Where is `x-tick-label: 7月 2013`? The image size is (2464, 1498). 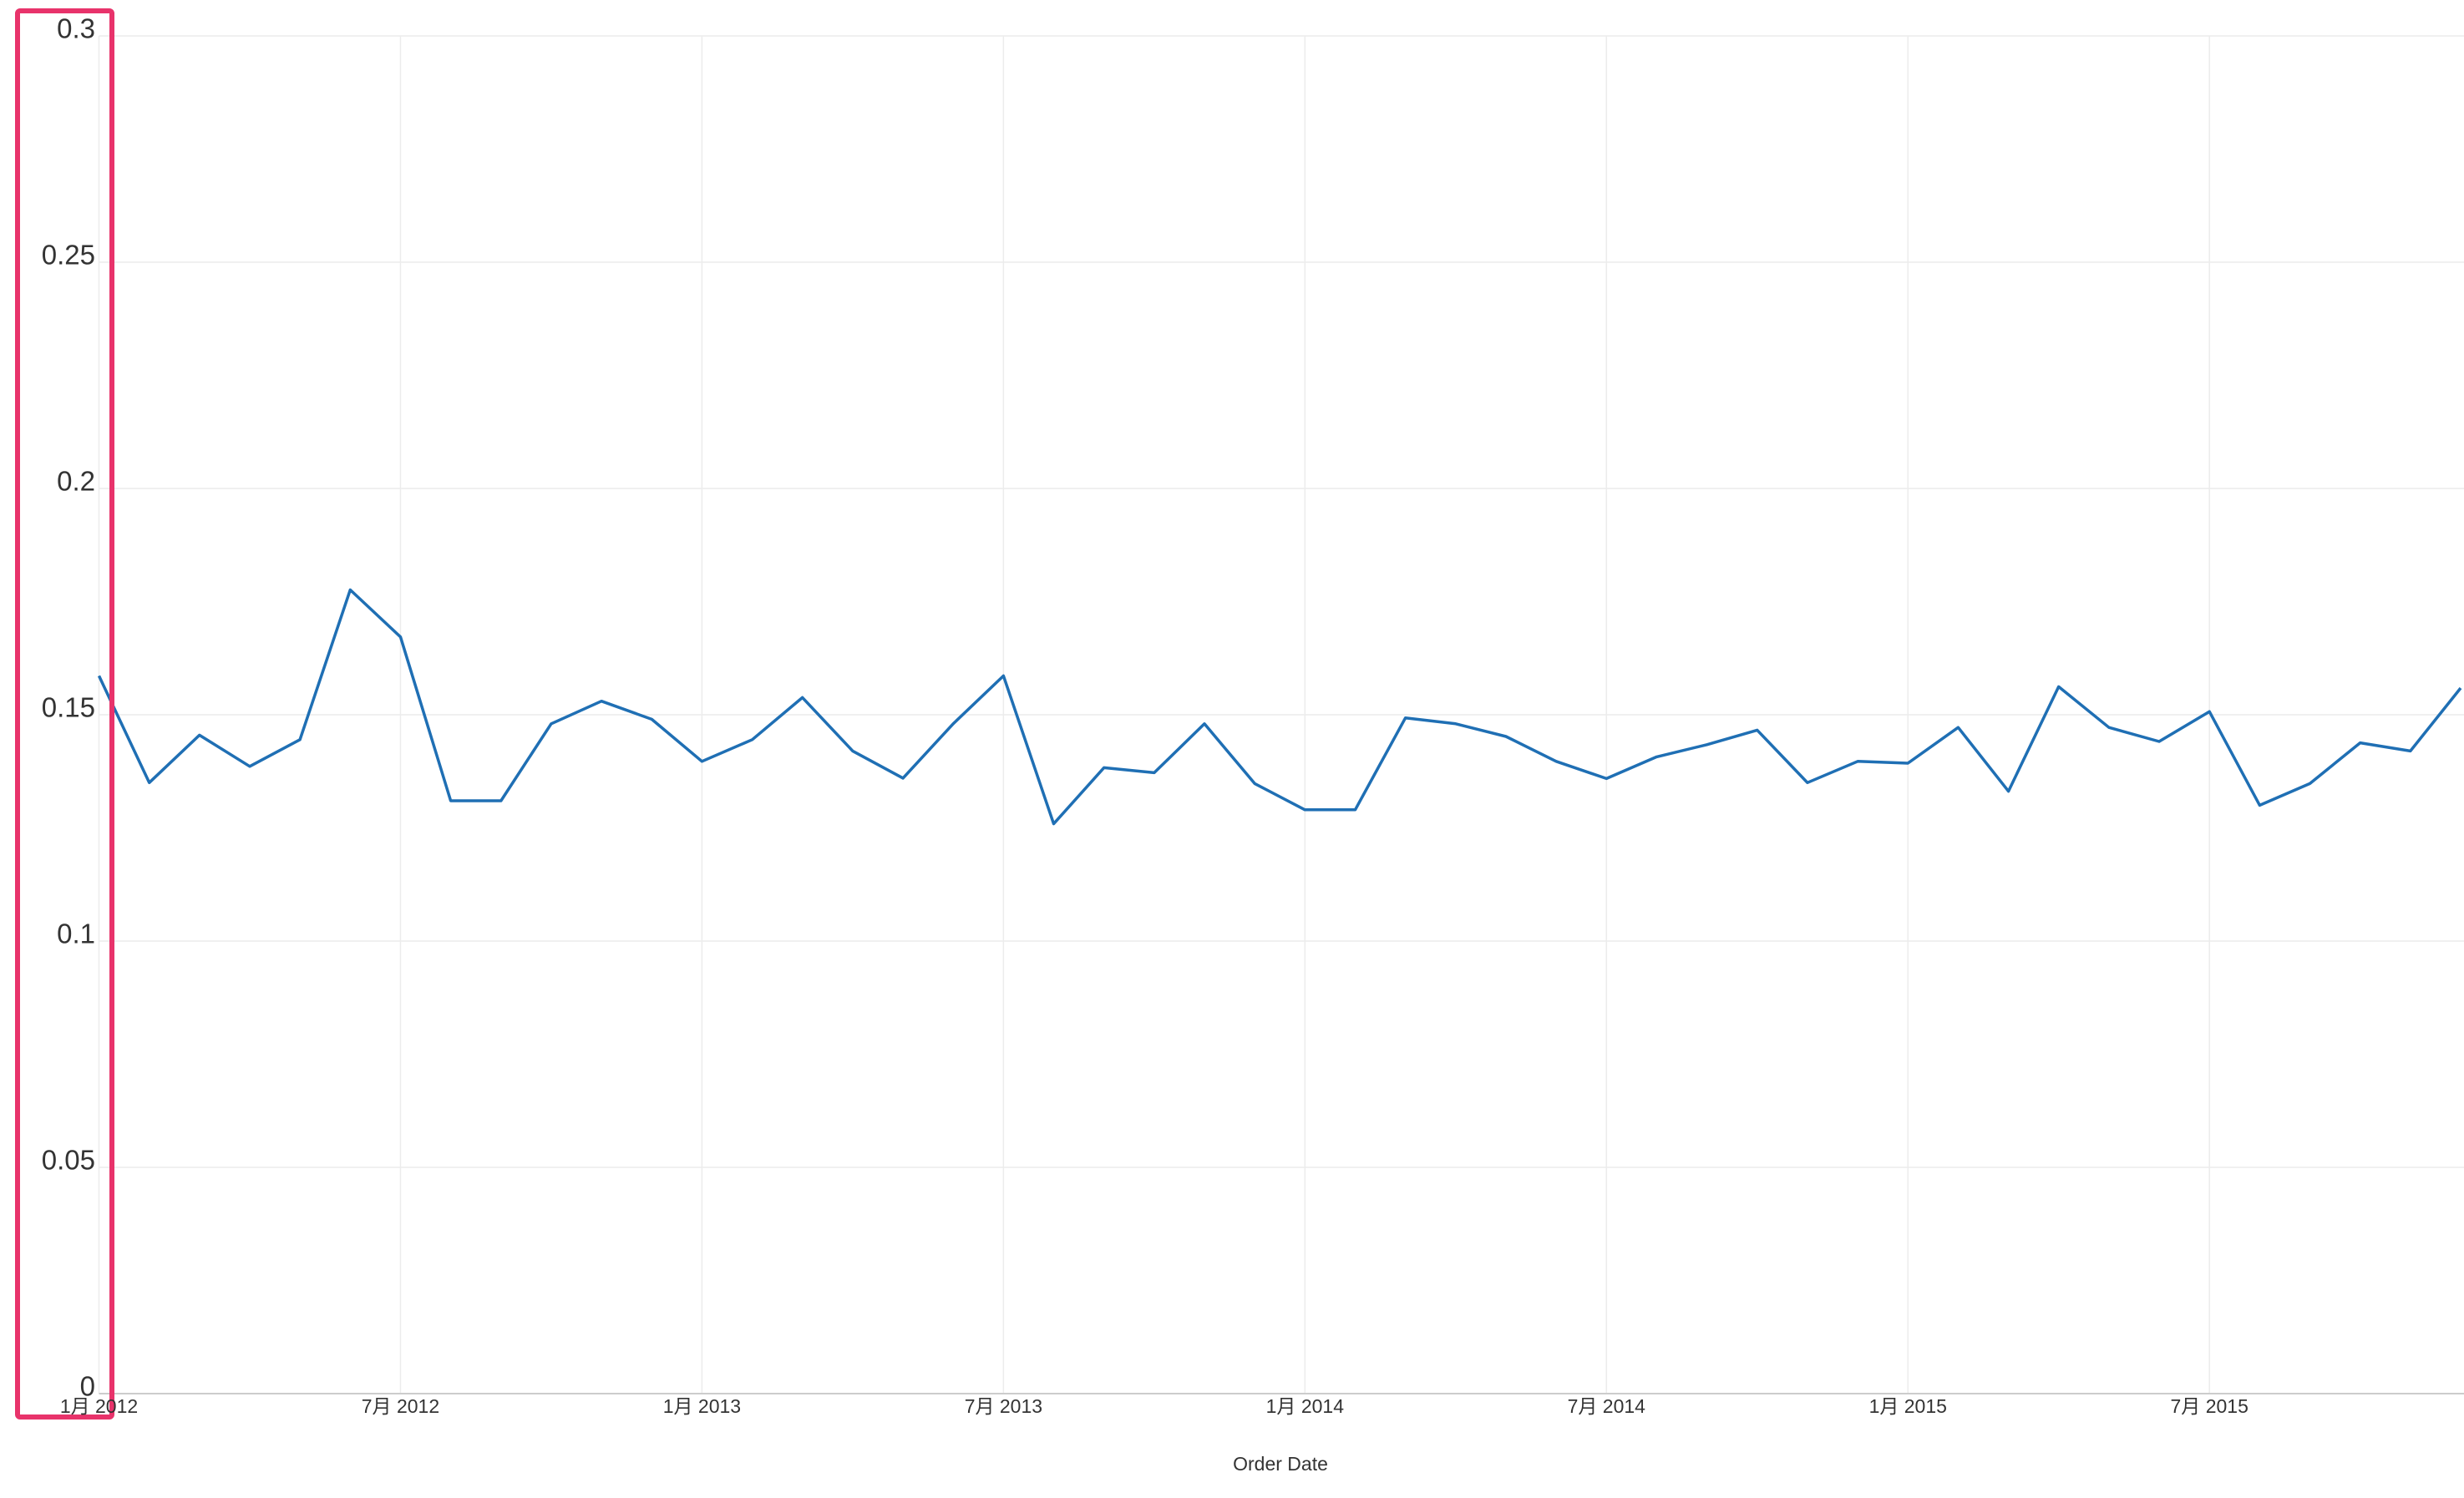
x-tick-label: 7月 2013 is located at coordinates (1004, 1406).